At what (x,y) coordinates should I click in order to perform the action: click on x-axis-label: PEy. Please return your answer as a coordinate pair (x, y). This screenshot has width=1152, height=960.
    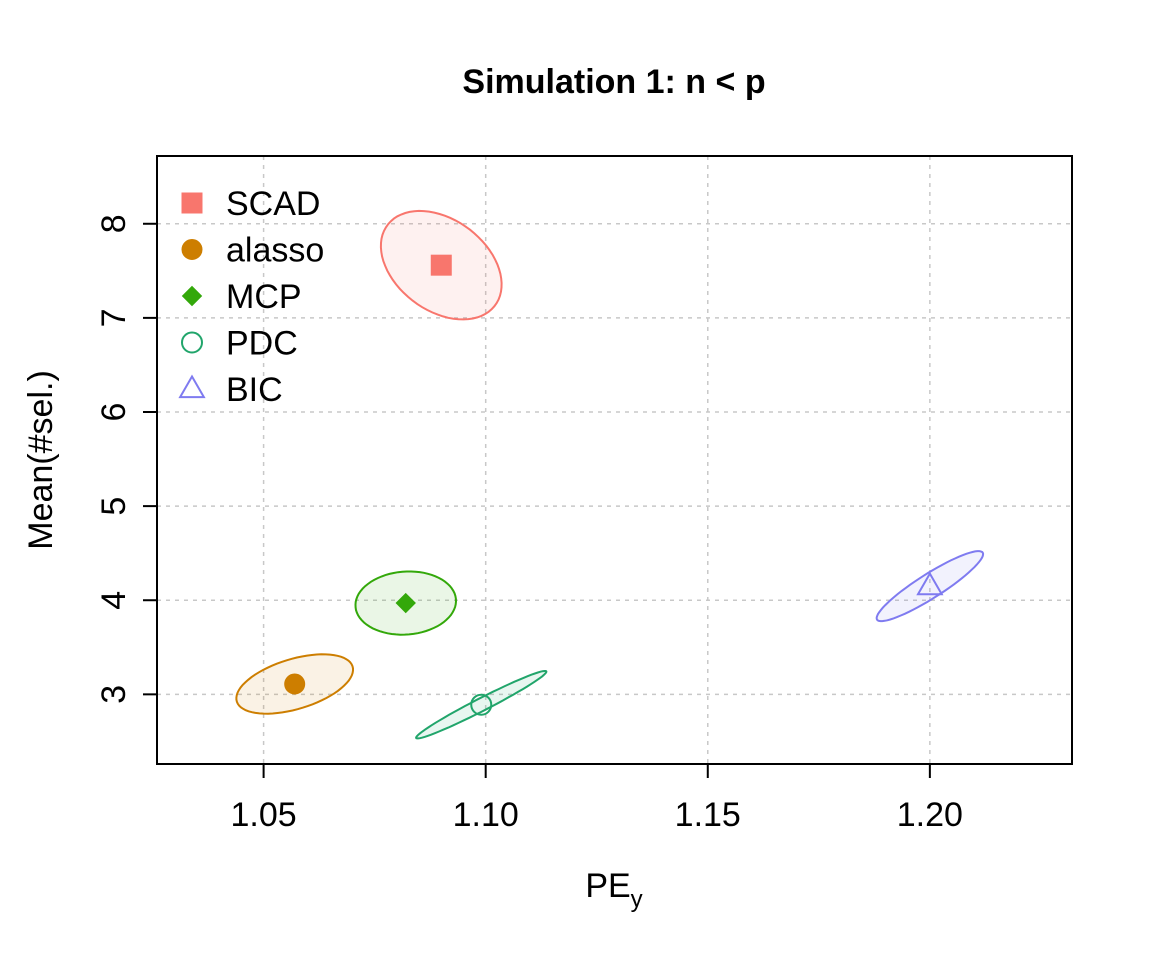
    Looking at the image, I should click on (613, 890).